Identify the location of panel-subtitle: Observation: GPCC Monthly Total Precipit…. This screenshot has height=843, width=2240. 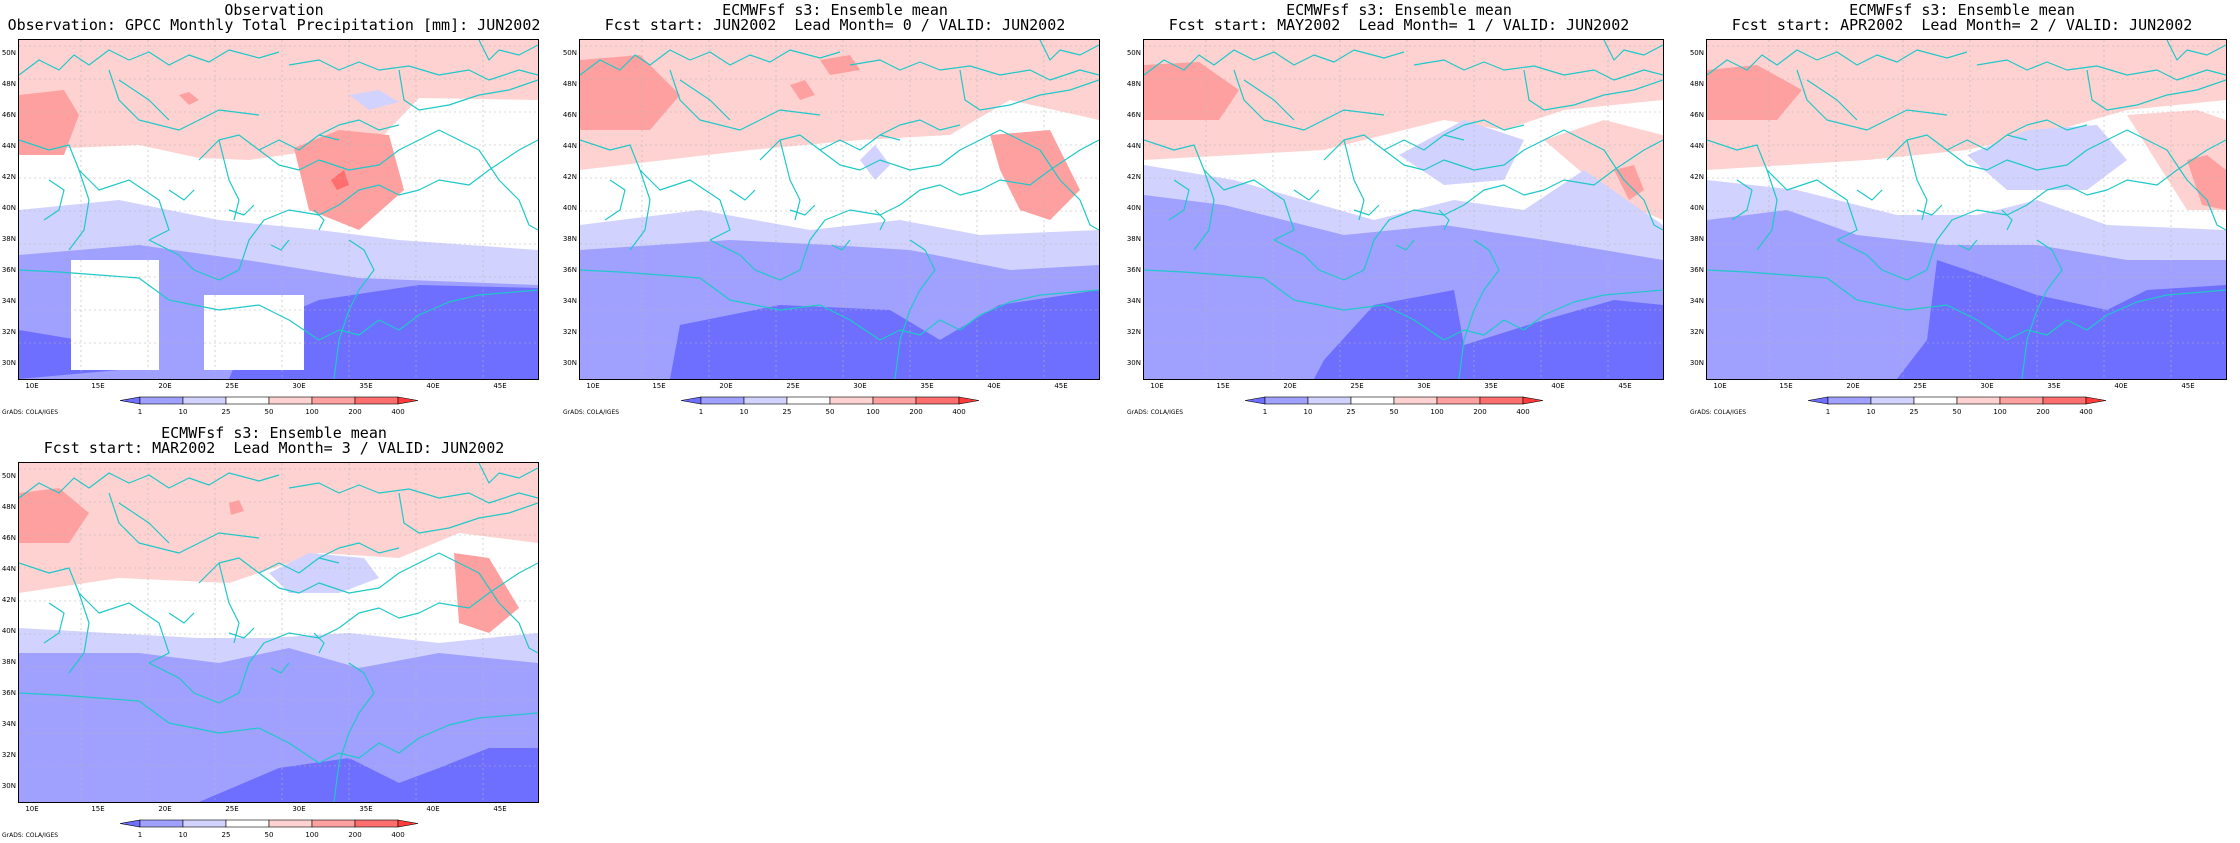
(274, 25).